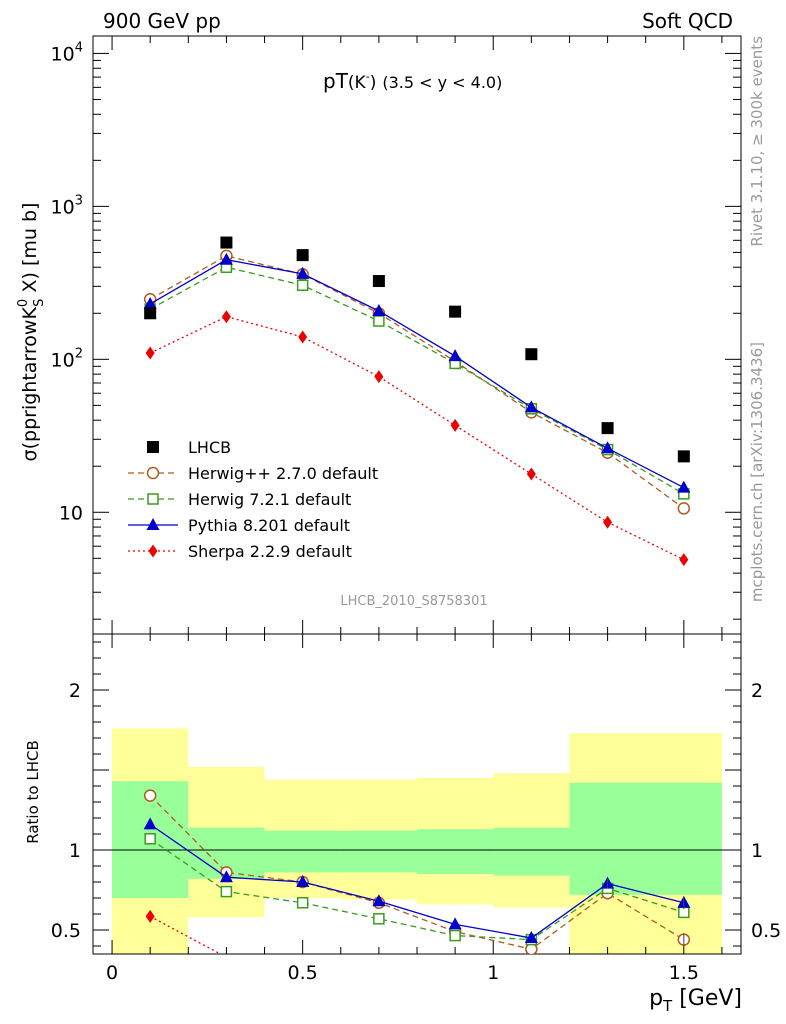 This screenshot has height=1024, width=786. Describe the element at coordinates (30, 251) in the screenshot. I see `y-axis-label-end: X) [mu b]` at that location.